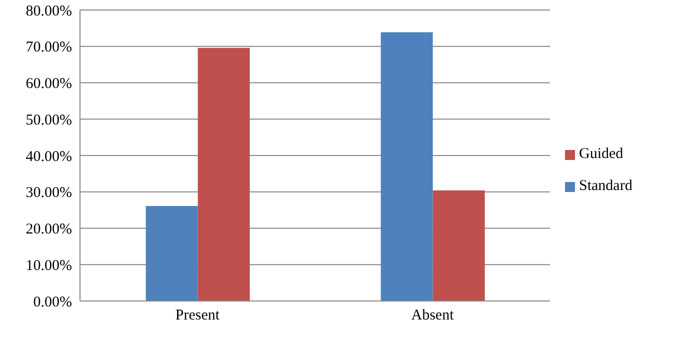 The height and width of the screenshot is (340, 685). What do you see at coordinates (49, 266) in the screenshot?
I see `y-tick-label: 10.00%` at bounding box center [49, 266].